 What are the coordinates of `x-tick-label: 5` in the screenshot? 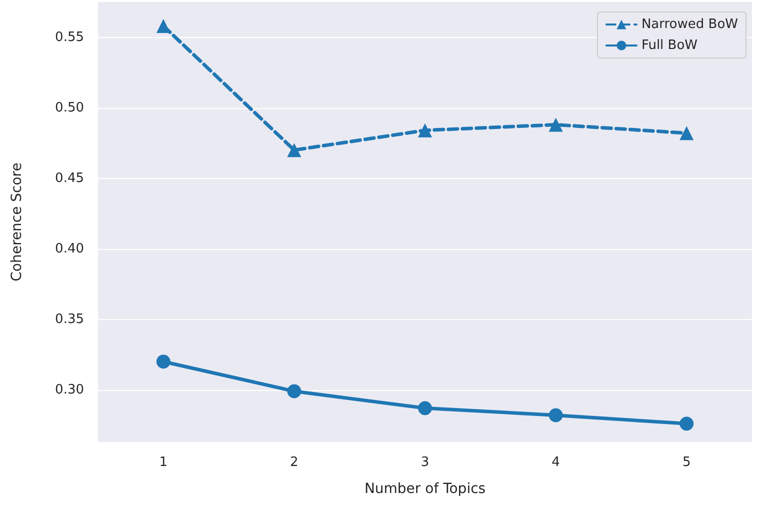 It's located at (686, 462).